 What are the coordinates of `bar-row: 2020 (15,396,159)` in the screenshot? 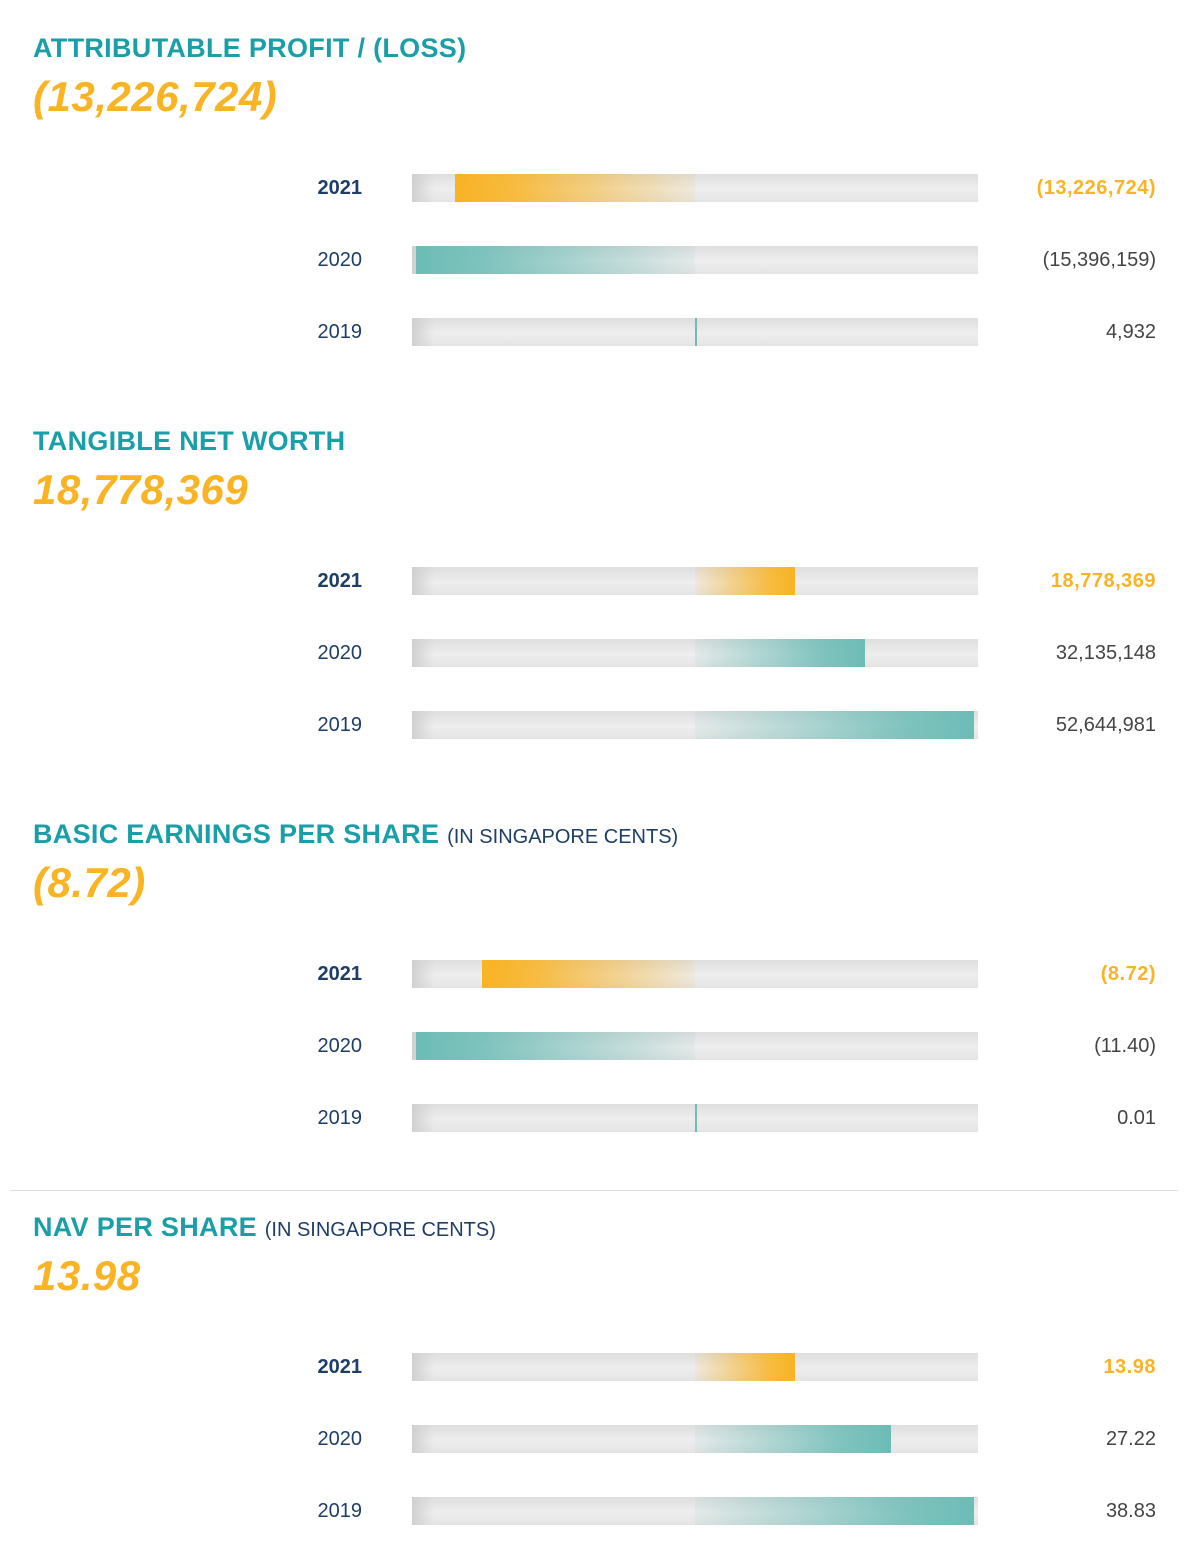 It's located at (594, 260).